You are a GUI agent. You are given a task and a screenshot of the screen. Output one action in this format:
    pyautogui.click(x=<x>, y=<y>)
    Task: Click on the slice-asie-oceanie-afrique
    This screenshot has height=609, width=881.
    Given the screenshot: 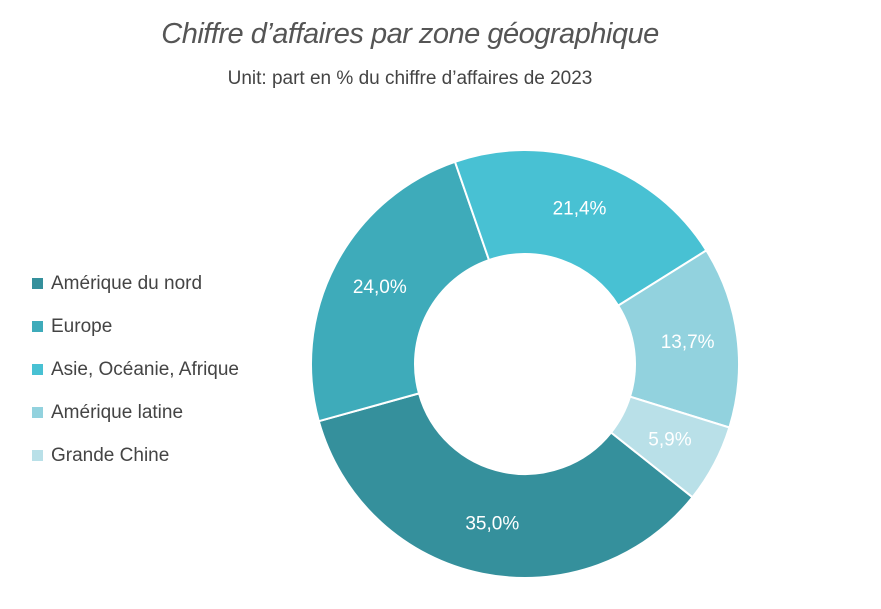 What is the action you would take?
    pyautogui.click(x=580, y=228)
    